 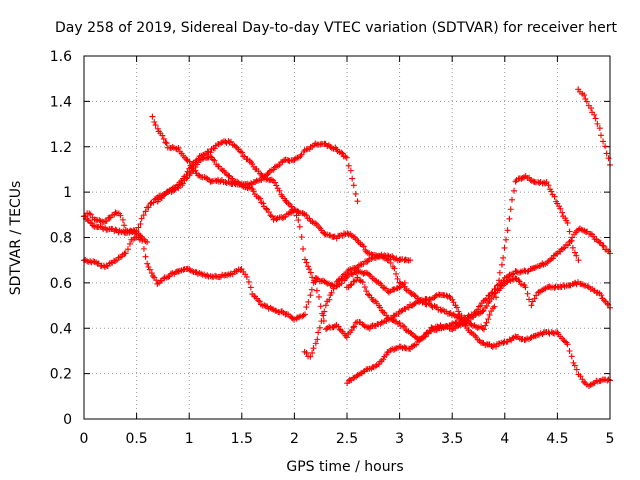 What do you see at coordinates (61, 239) in the screenshot?
I see `y-tick-label: 0.8` at bounding box center [61, 239].